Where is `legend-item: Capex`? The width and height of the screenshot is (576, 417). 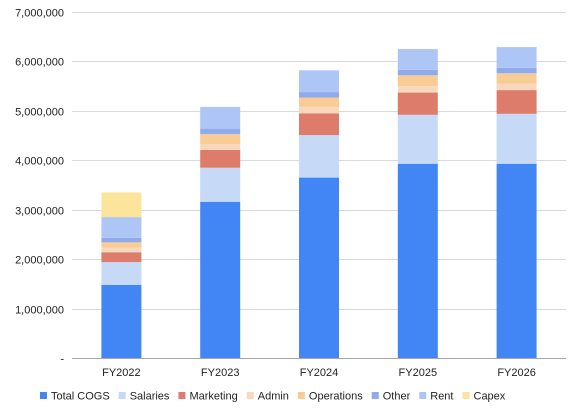 legend-item: Capex is located at coordinates (484, 397).